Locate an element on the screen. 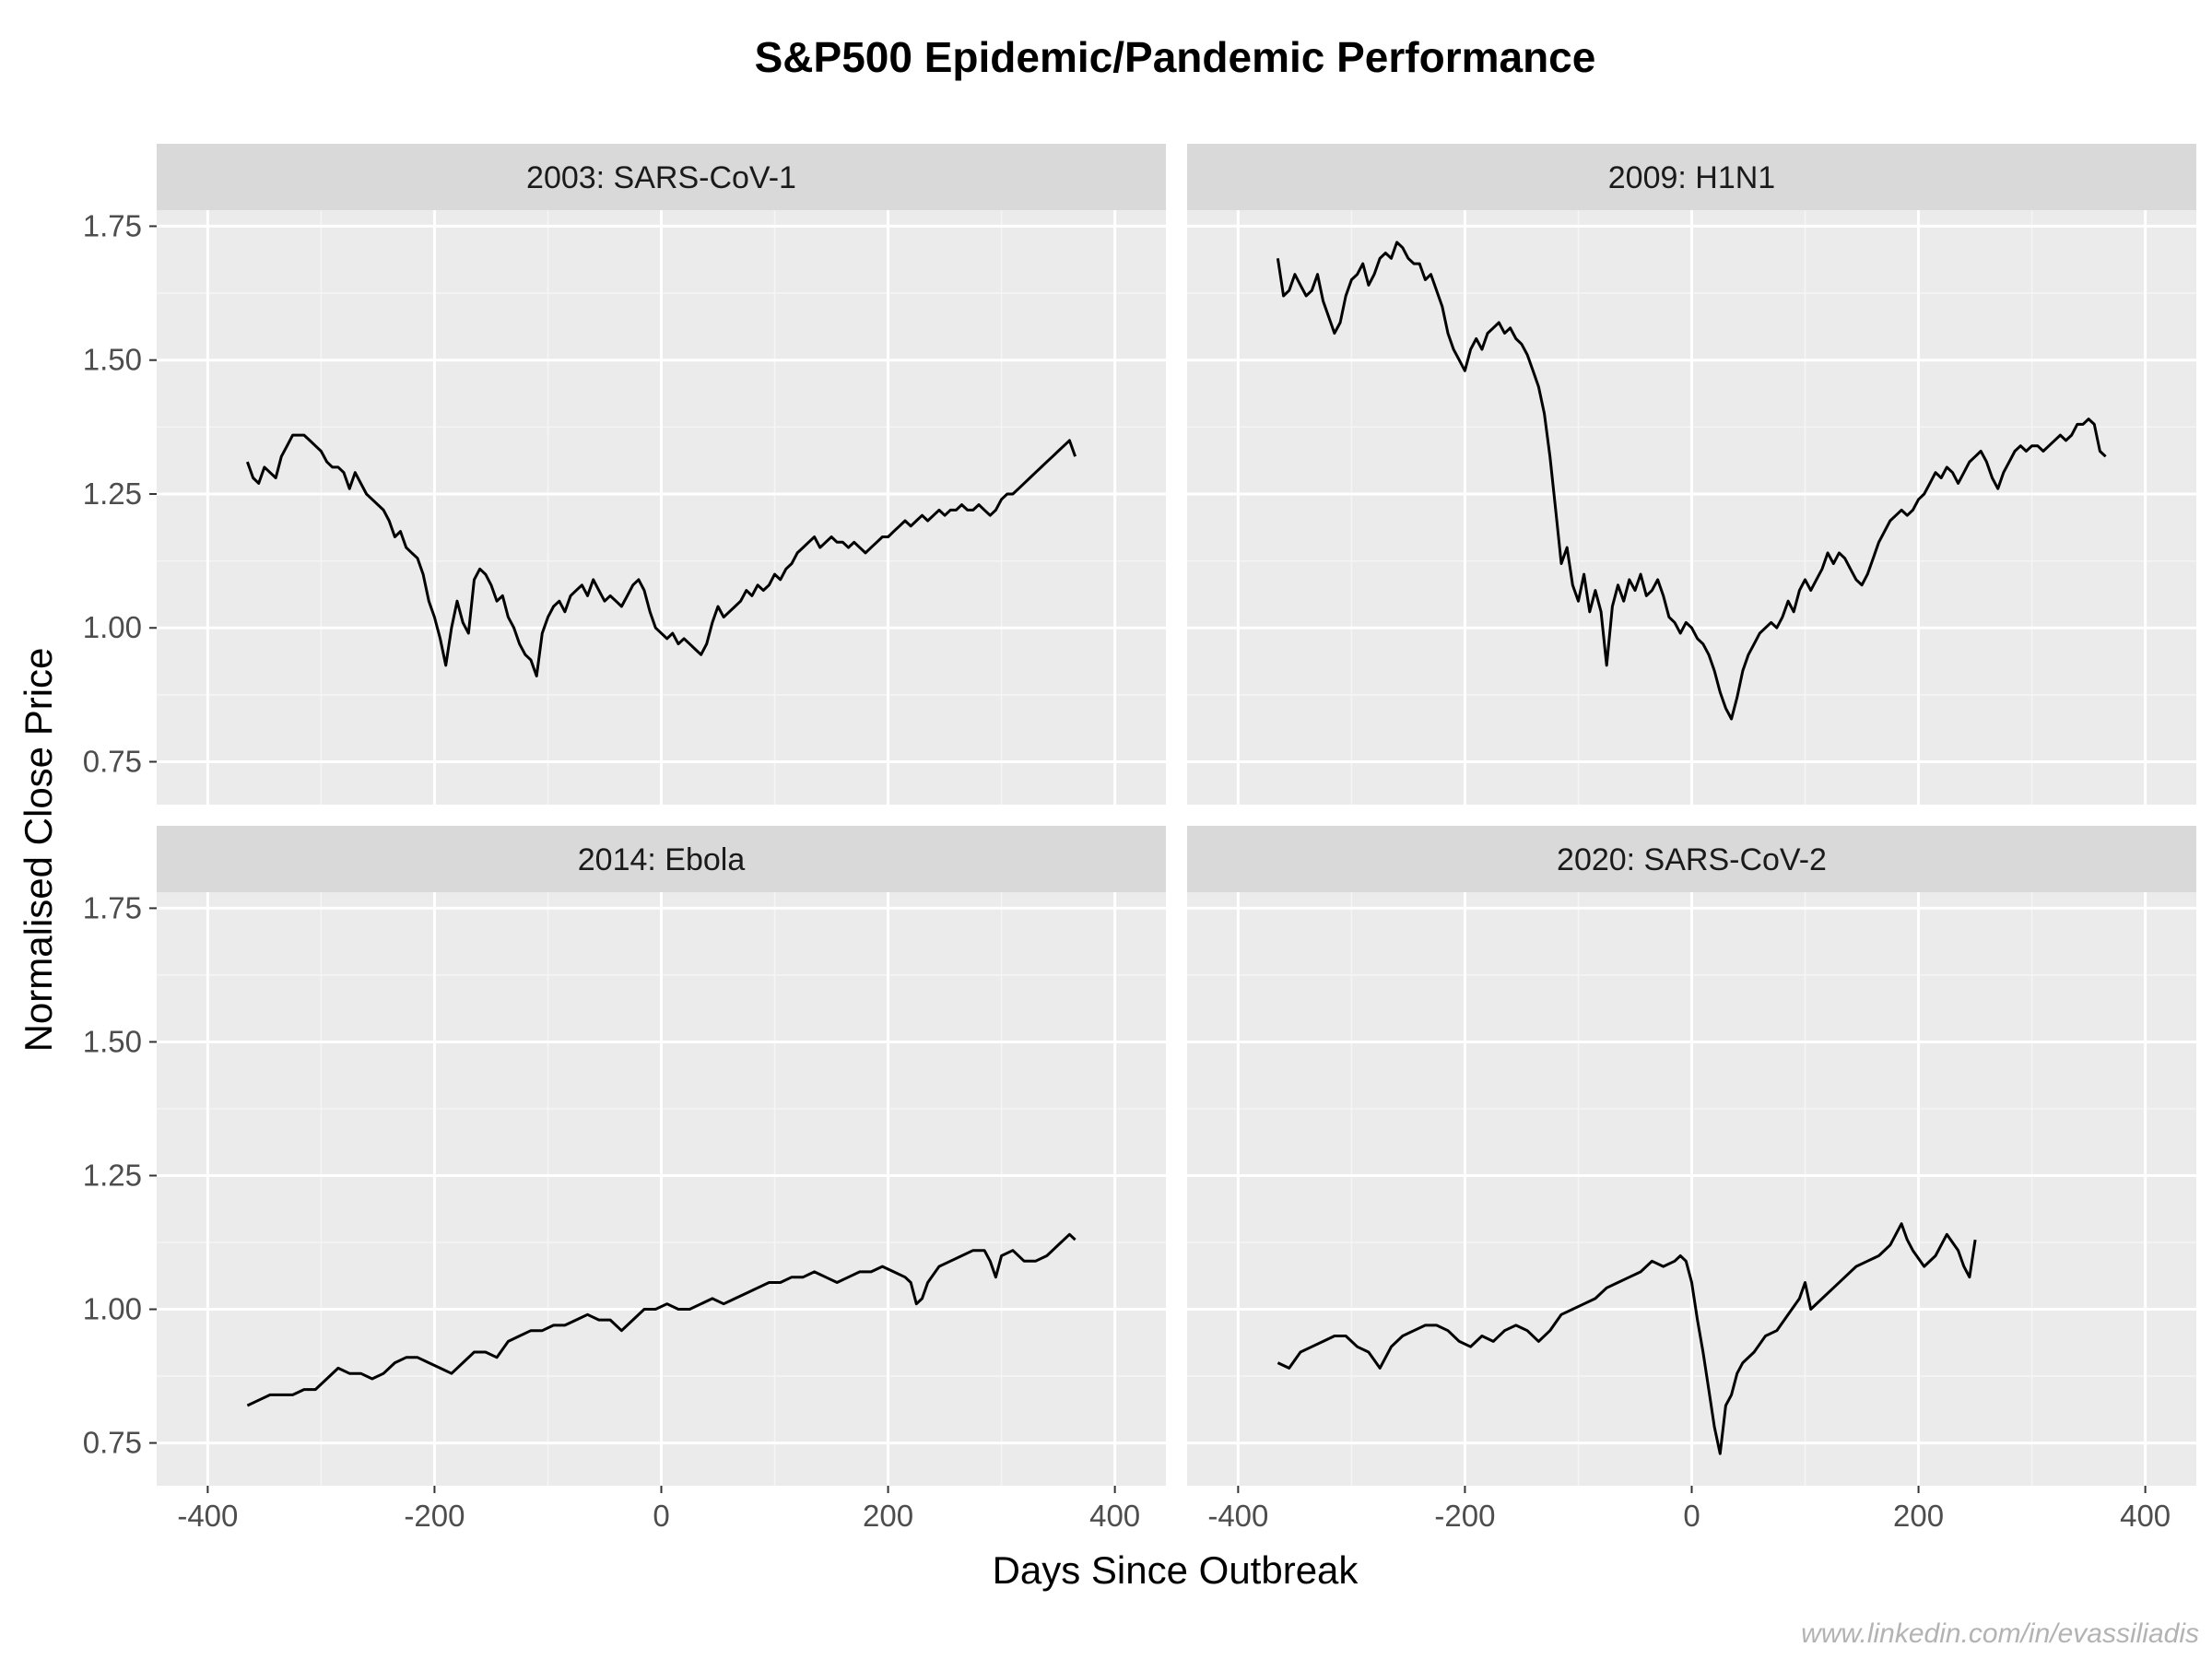 Image resolution: width=2212 pixels, height=1659 pixels. chart-title: S&P500 Epidemic/Pandemic Performance is located at coordinates (1175, 57).